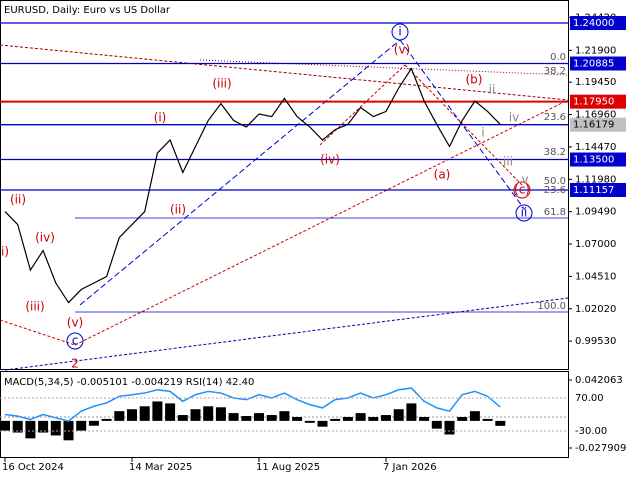  I want to click on wave-label: (i), so click(160, 118).